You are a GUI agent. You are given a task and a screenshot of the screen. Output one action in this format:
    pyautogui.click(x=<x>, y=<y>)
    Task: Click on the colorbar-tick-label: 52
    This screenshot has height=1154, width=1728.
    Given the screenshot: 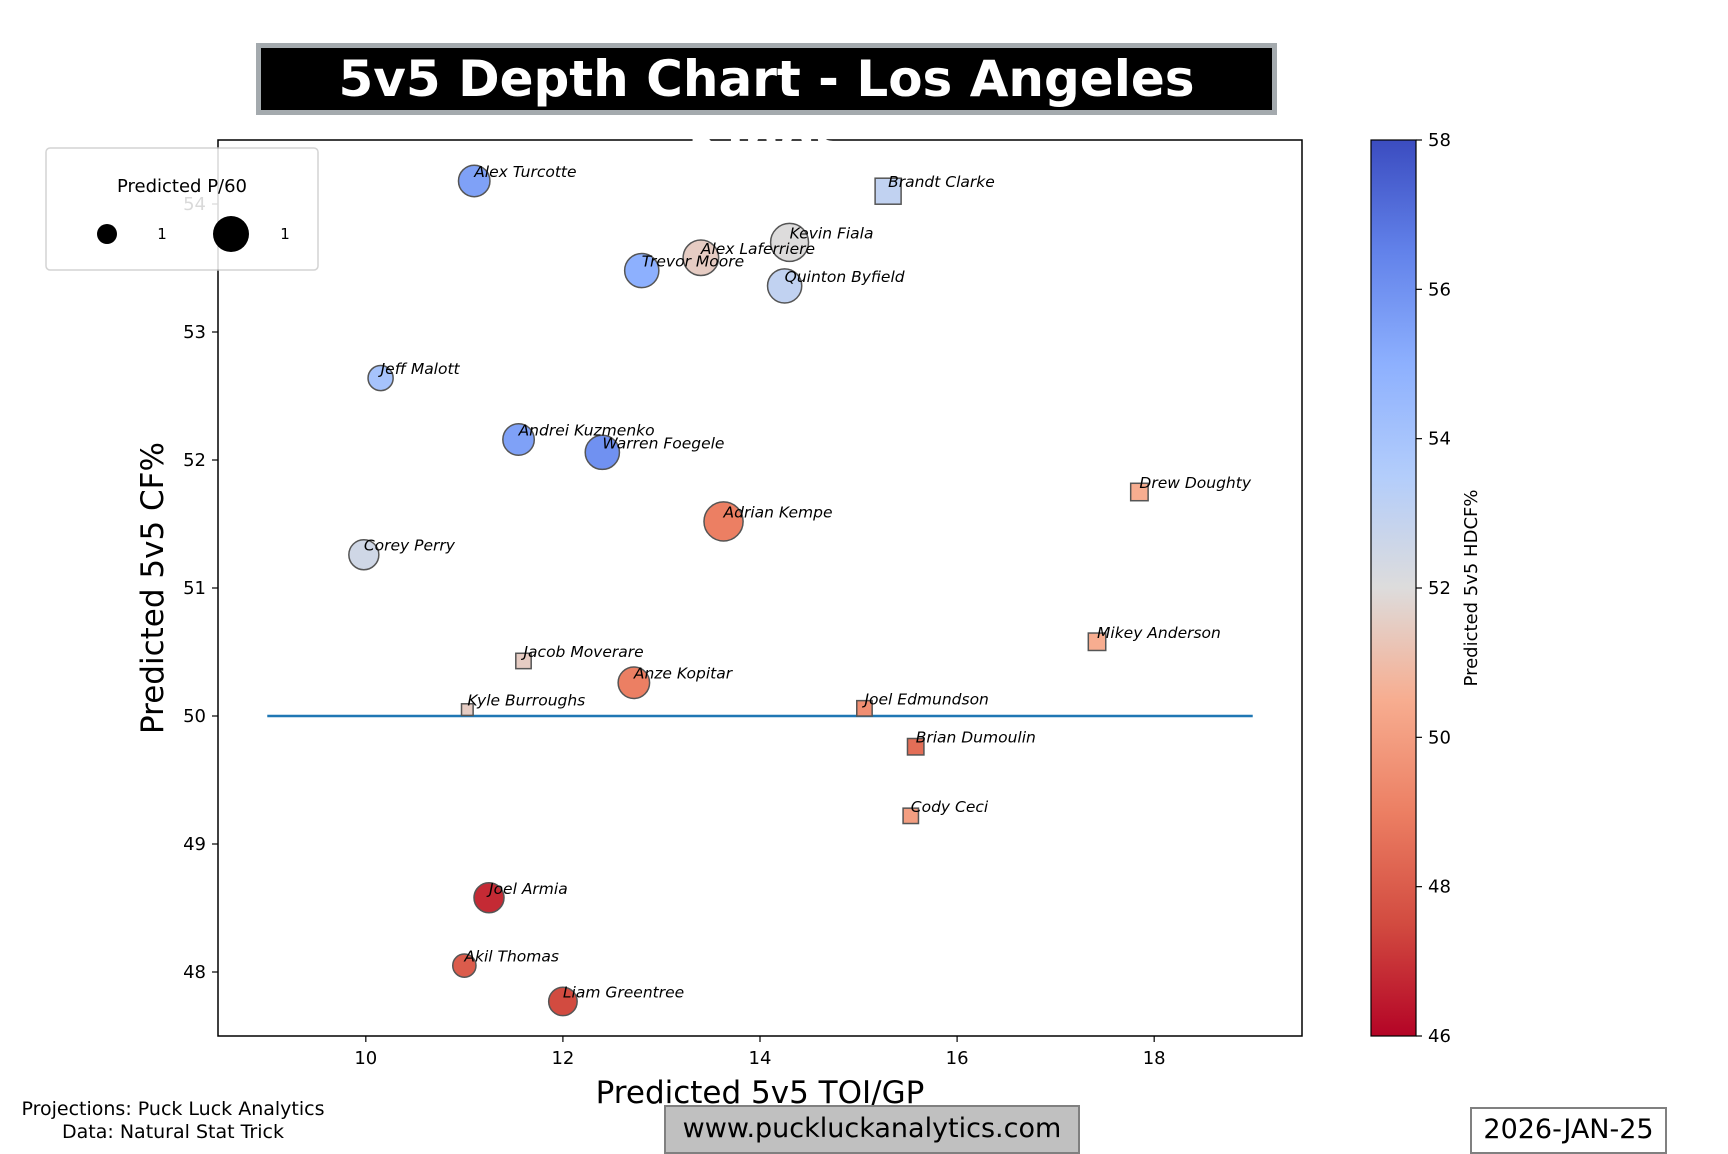 What is the action you would take?
    pyautogui.click(x=1439, y=588)
    